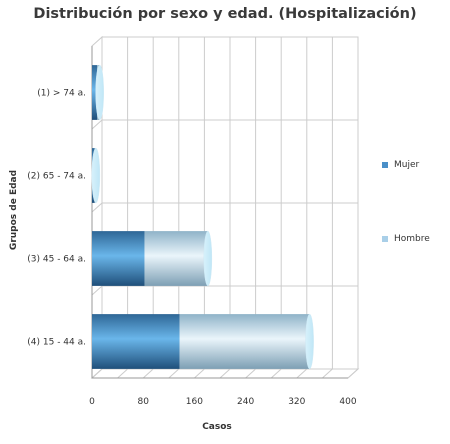 This screenshot has width=450, height=444. What do you see at coordinates (56, 343) in the screenshot?
I see `y-tick-label: (4) 15 - 44 a.` at bounding box center [56, 343].